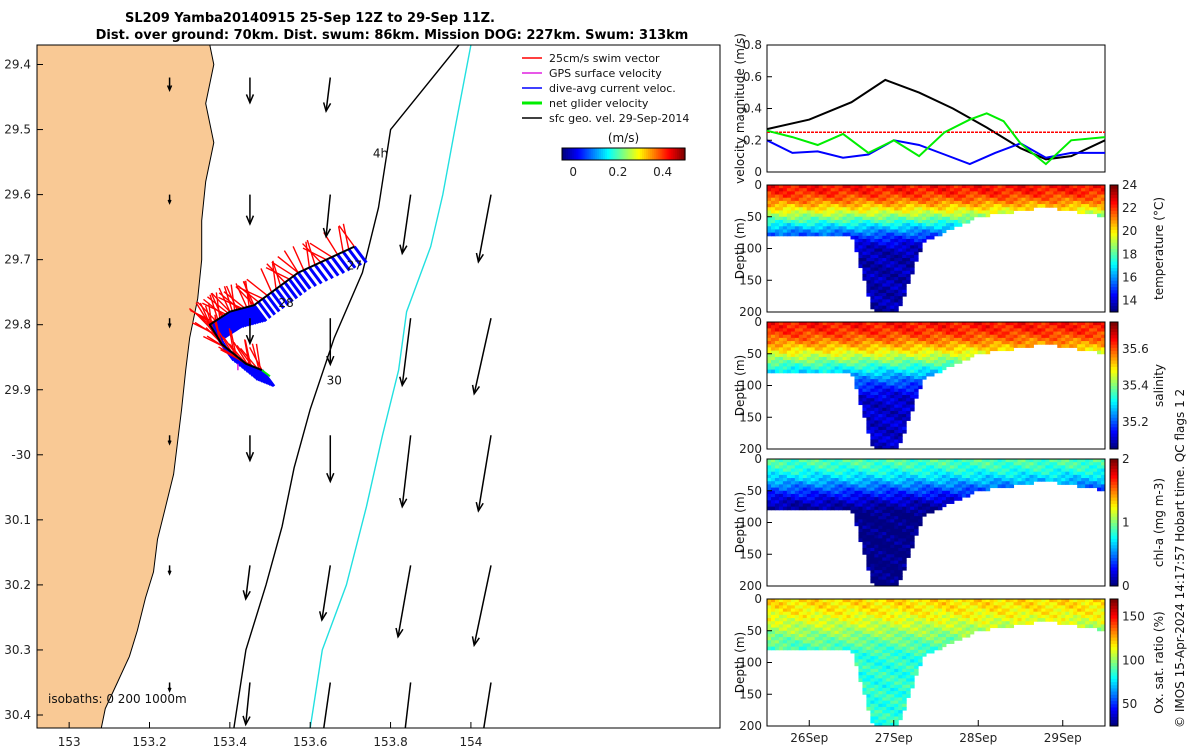  What do you see at coordinates (758, 459) in the screenshot?
I see `profile-ytick-label: 0` at bounding box center [758, 459].